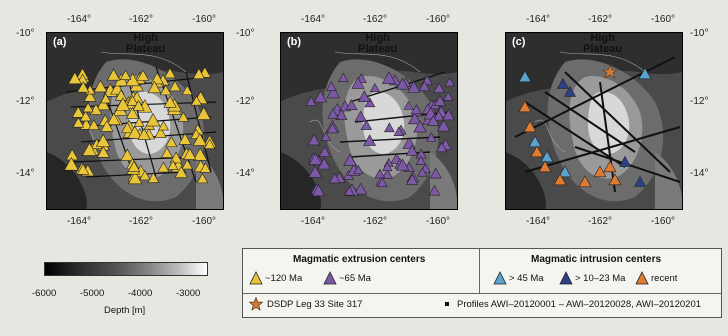 The image size is (728, 336). Describe the element at coordinates (610, 71) in the screenshot. I see `dsdp-site-317-star` at that location.